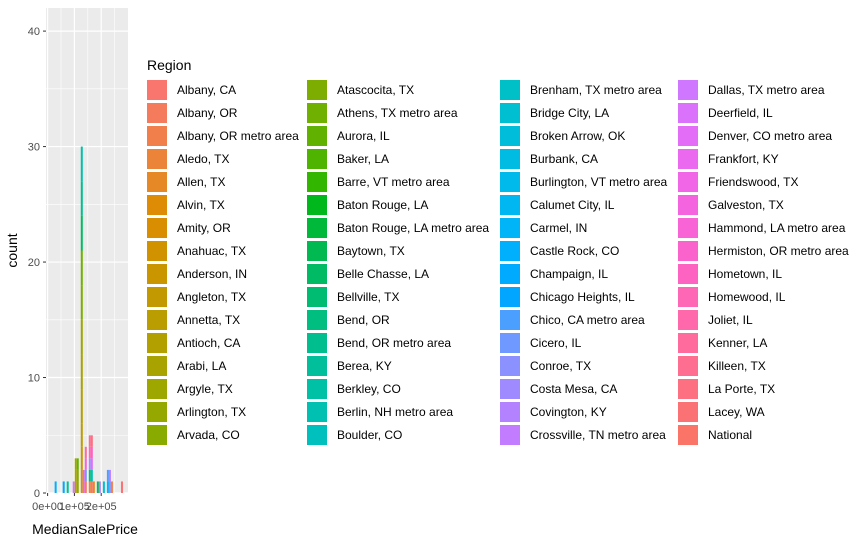 The height and width of the screenshot is (543, 868). What do you see at coordinates (101, 507) in the screenshot?
I see `x-tick-label: 2e+05` at bounding box center [101, 507].